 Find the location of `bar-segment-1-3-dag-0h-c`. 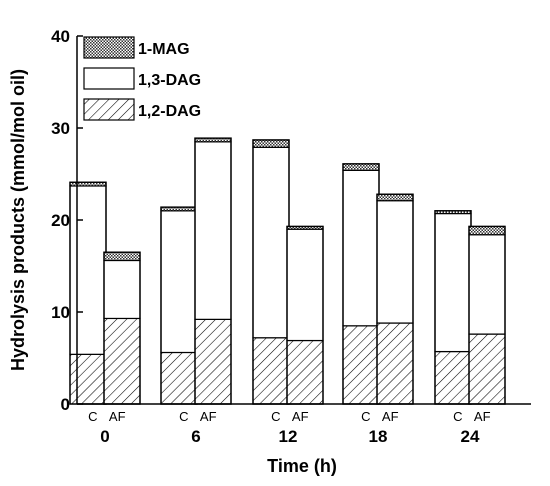

bar-segment-1-3-dag-0h-c is located at coordinates (88, 270).